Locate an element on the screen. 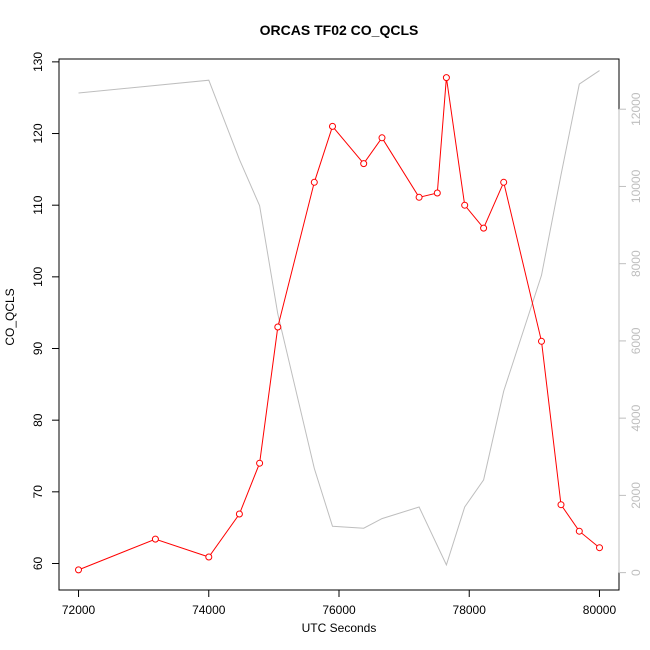  y-tick-label-right: 12000 is located at coordinates (636, 109).